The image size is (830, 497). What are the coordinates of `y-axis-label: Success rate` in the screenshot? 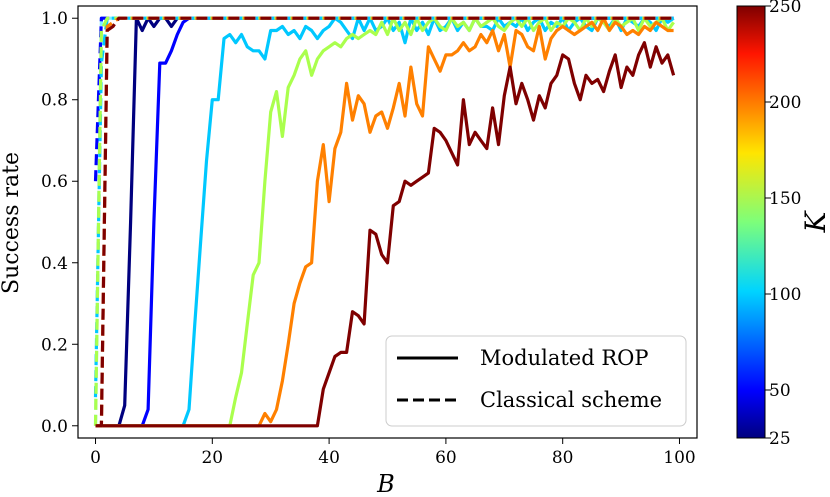 It's located at (12, 223).